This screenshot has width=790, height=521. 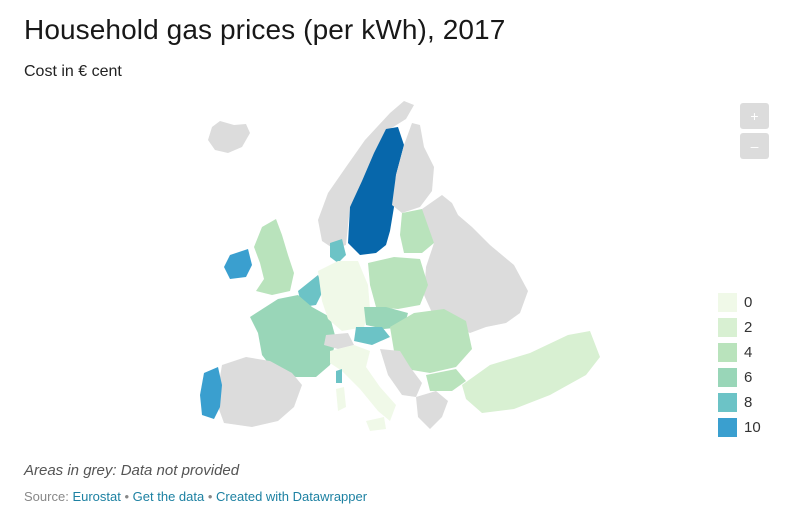 I want to click on legend-label: 6, so click(x=748, y=377).